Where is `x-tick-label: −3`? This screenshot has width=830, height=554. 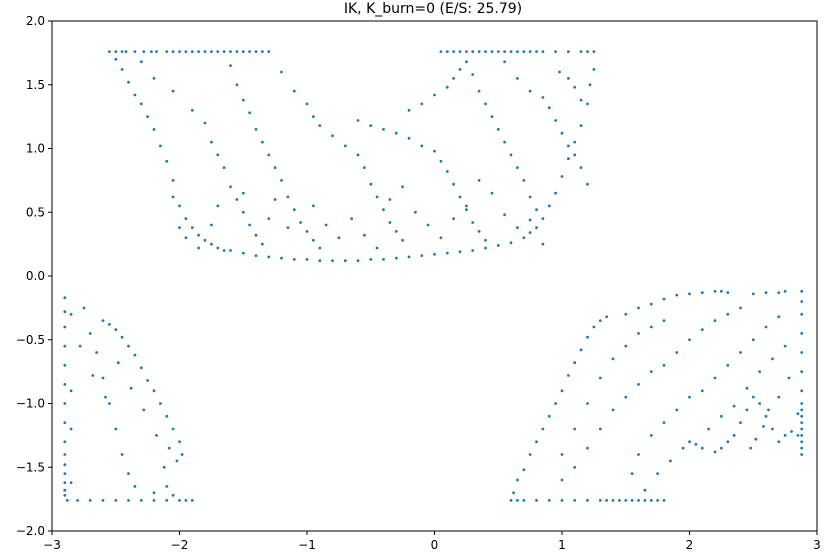 x-tick-label: −3 is located at coordinates (52, 545).